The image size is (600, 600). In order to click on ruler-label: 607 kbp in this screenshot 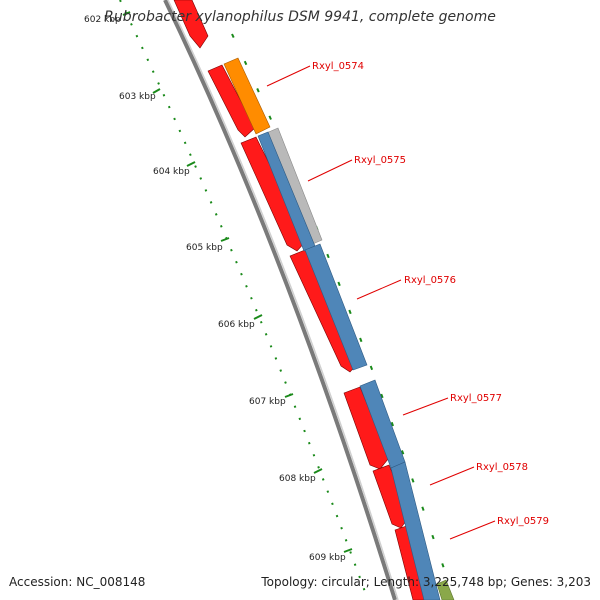, I will do `click(267, 402)`.